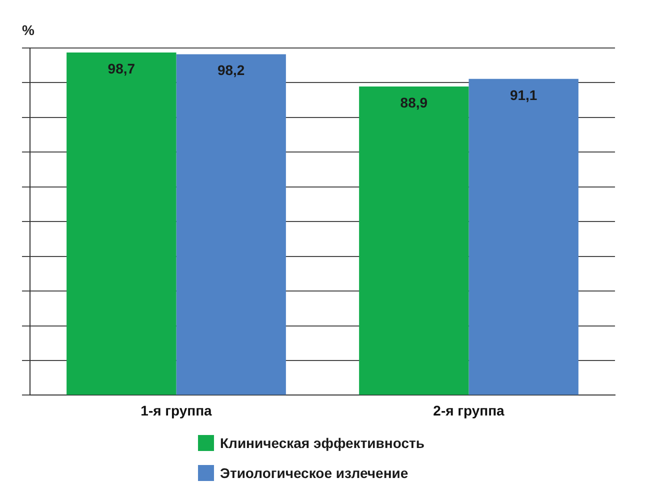 Image resolution: width=645 pixels, height=498 pixels. I want to click on data-label: 98,2, so click(231, 70).